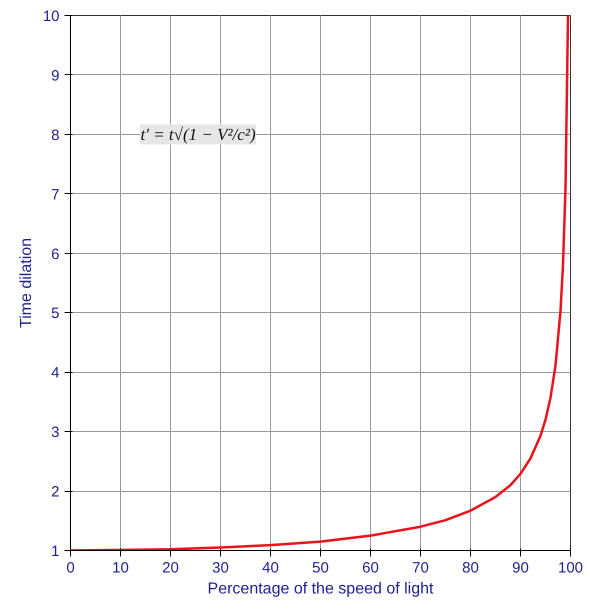 This screenshot has width=590, height=615. What do you see at coordinates (55, 433) in the screenshot?
I see `y-tick-label: 3` at bounding box center [55, 433].